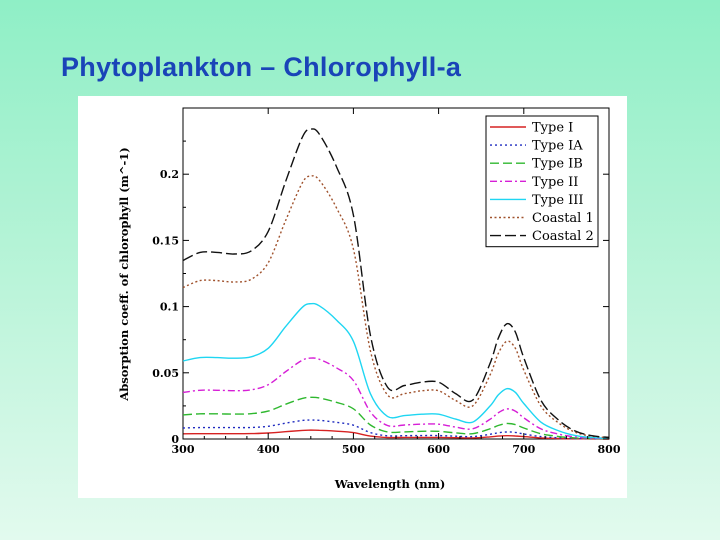  What do you see at coordinates (609, 449) in the screenshot?
I see `x-tick-label: 800` at bounding box center [609, 449].